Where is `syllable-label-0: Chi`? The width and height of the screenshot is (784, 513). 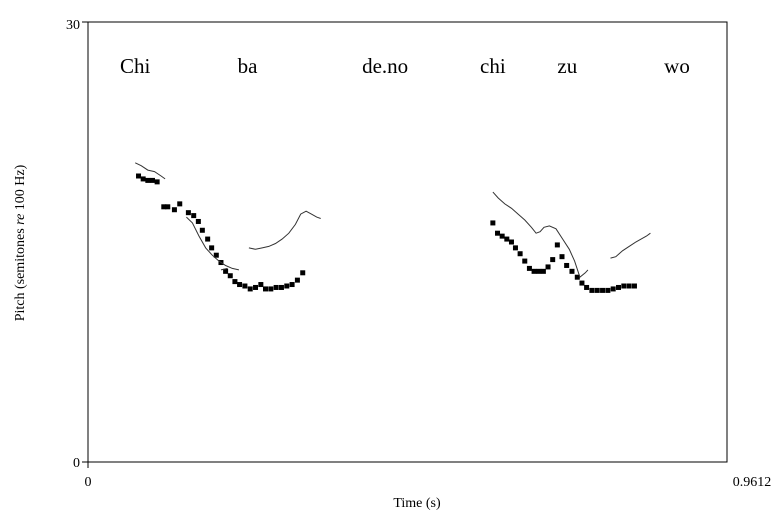
syllable-label-0: Chi is located at coordinates (135, 66).